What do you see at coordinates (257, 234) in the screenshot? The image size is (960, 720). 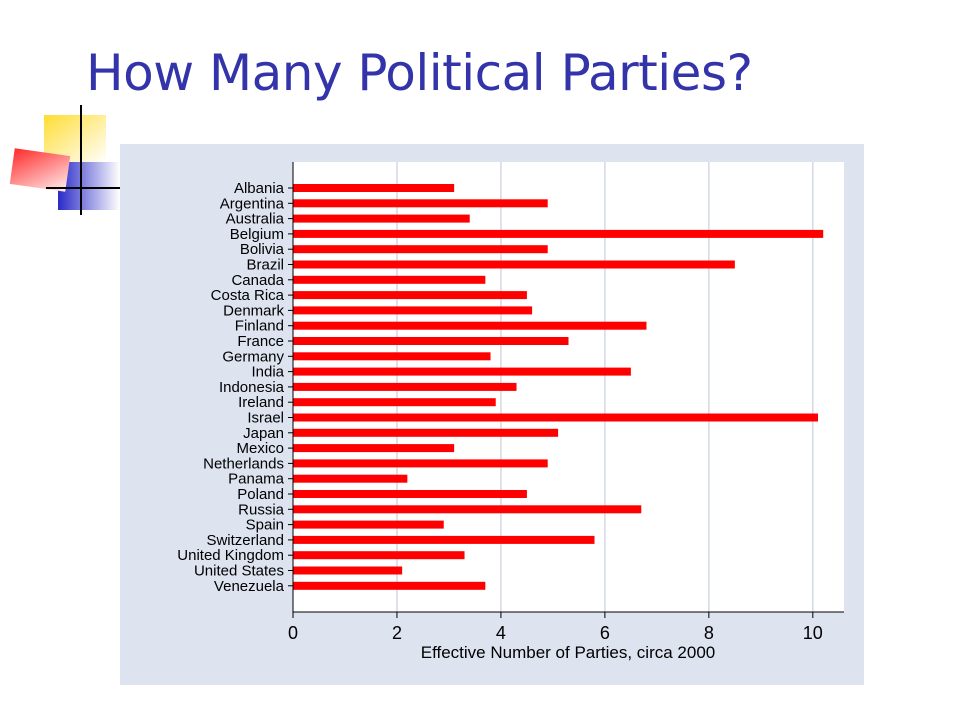 I see `category-label: Belgium` at bounding box center [257, 234].